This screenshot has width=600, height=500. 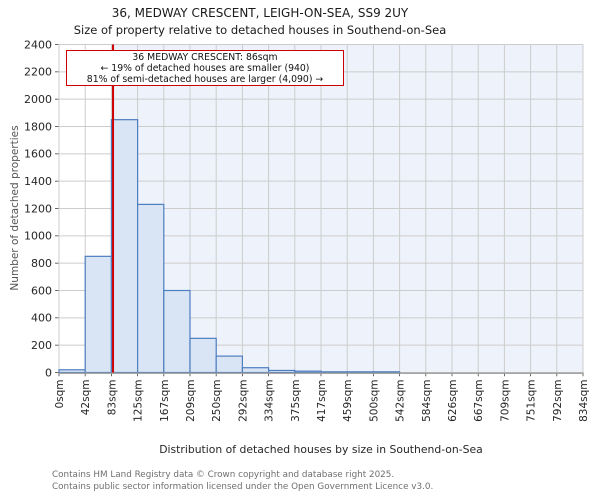 I want to click on y-tick-label: 0, so click(x=48, y=372).